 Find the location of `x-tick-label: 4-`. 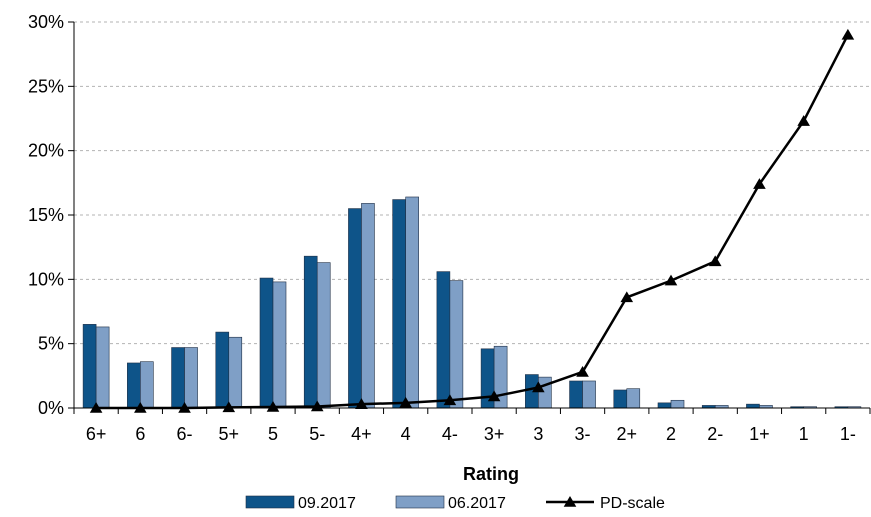

x-tick-label: 4- is located at coordinates (450, 434).